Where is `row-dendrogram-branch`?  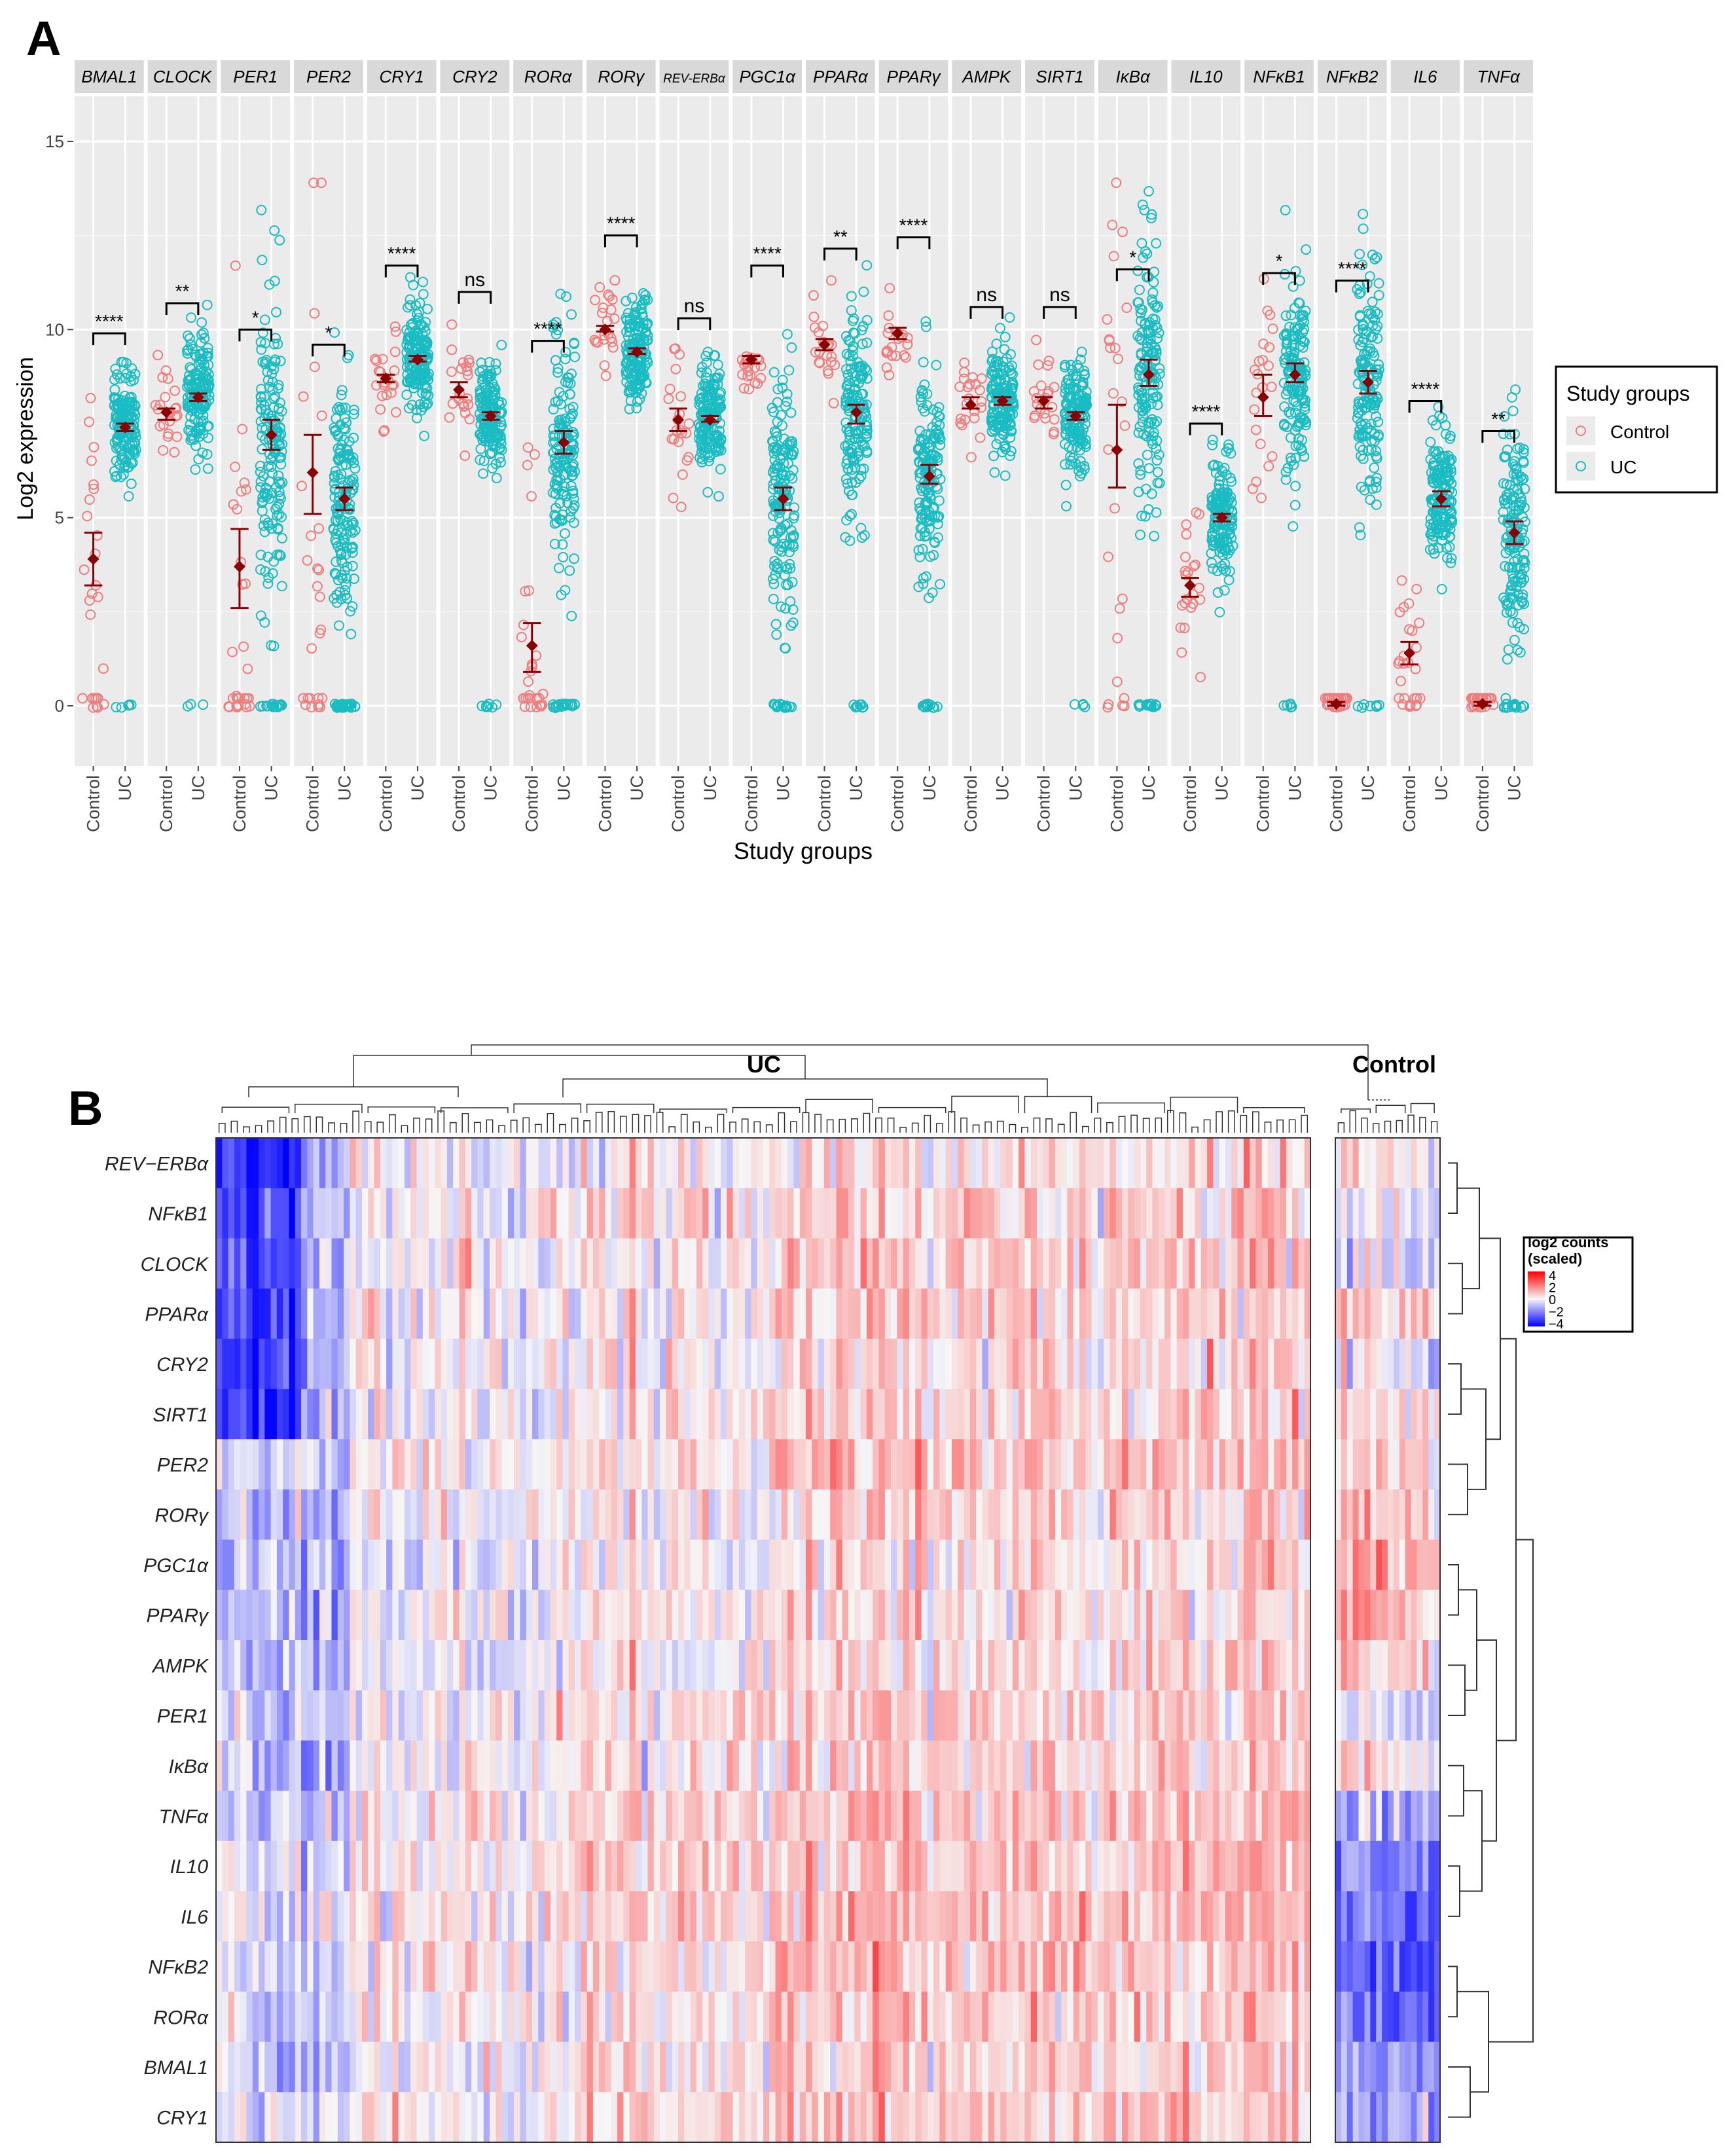 row-dendrogram-branch is located at coordinates (1468, 1640).